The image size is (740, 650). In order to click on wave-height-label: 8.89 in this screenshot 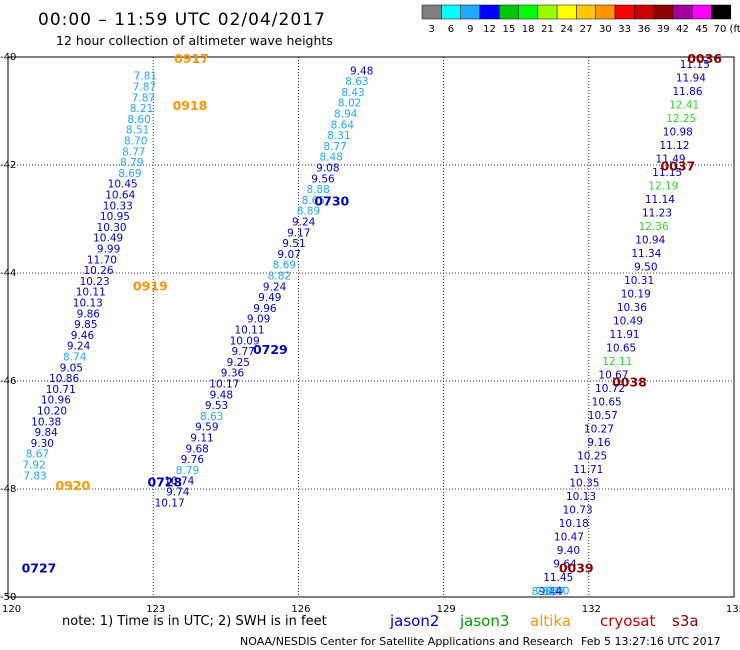, I will do `click(308, 212)`.